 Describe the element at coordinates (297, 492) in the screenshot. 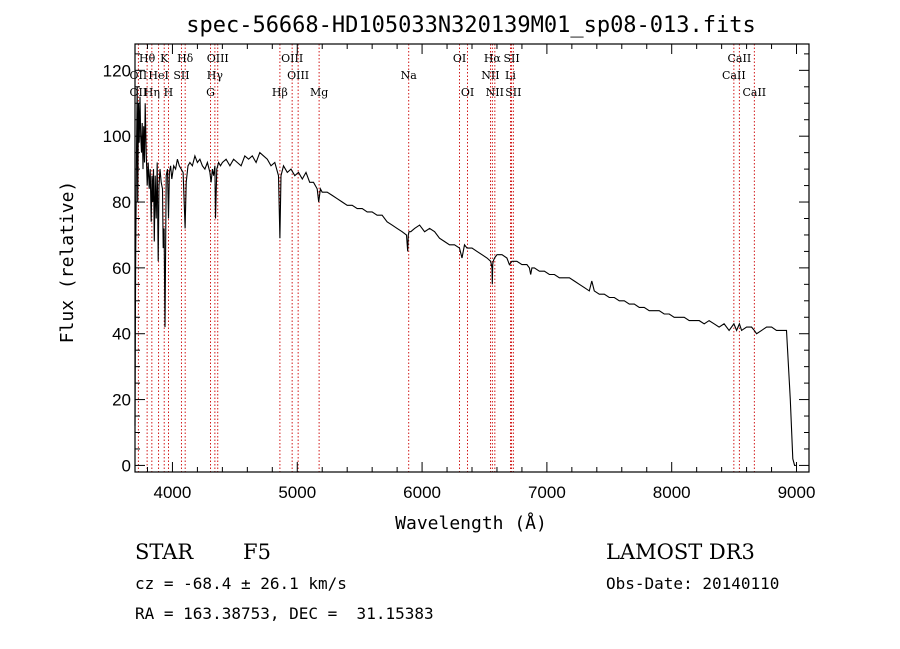

I see `x-tick-label: 5000` at that location.